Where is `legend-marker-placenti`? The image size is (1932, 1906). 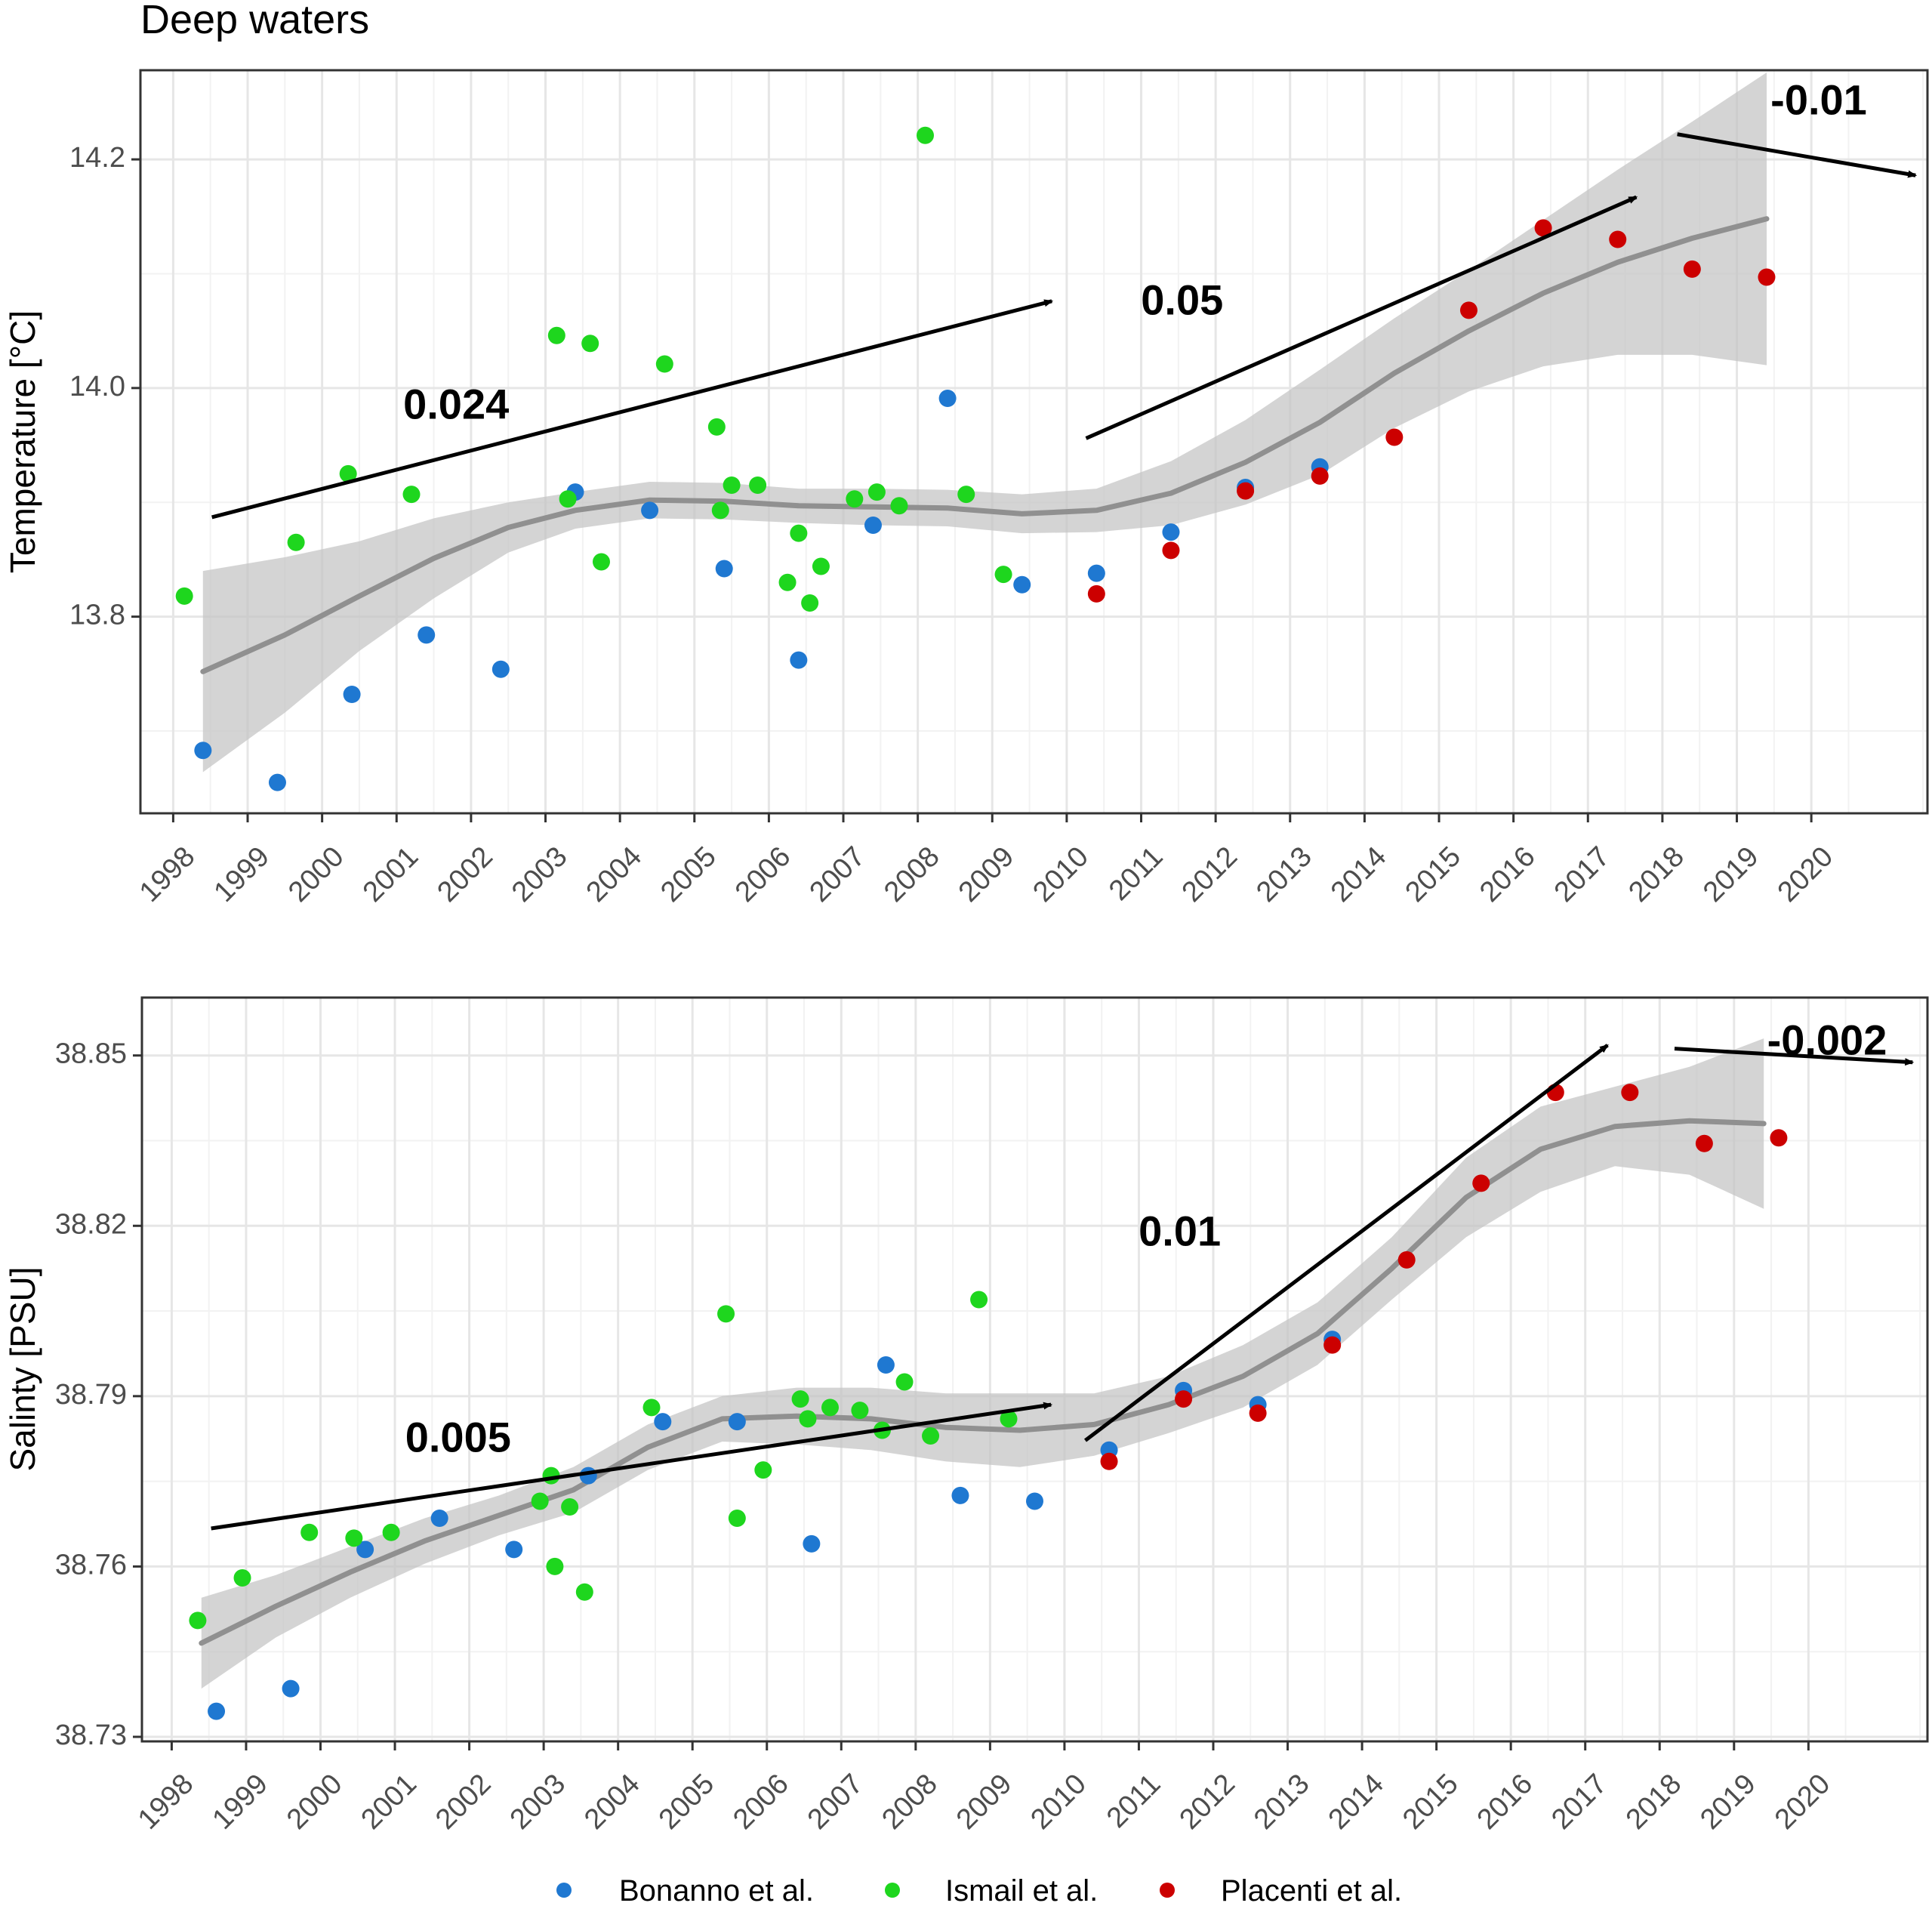 legend-marker-placenti is located at coordinates (1167, 1891).